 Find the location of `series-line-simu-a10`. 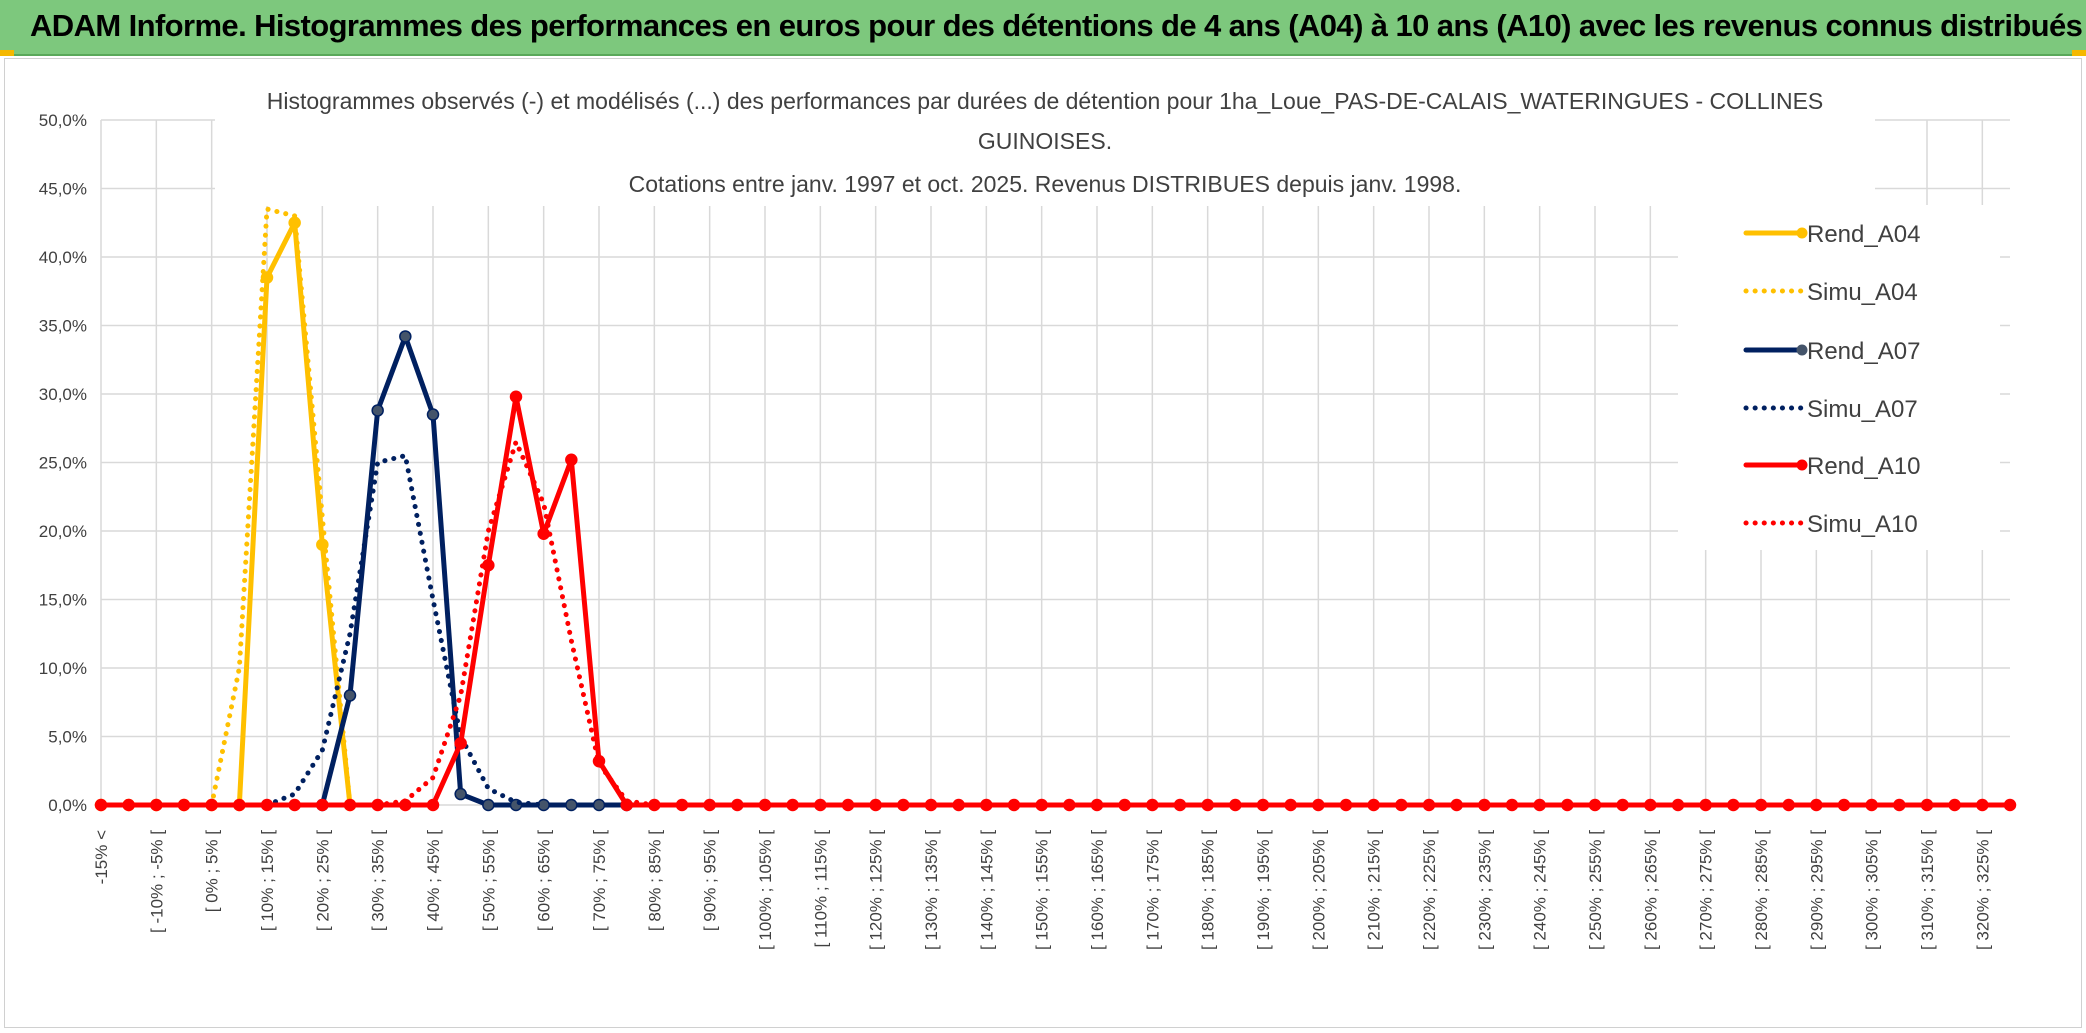

series-line-simu-a10 is located at coordinates (516, 623).